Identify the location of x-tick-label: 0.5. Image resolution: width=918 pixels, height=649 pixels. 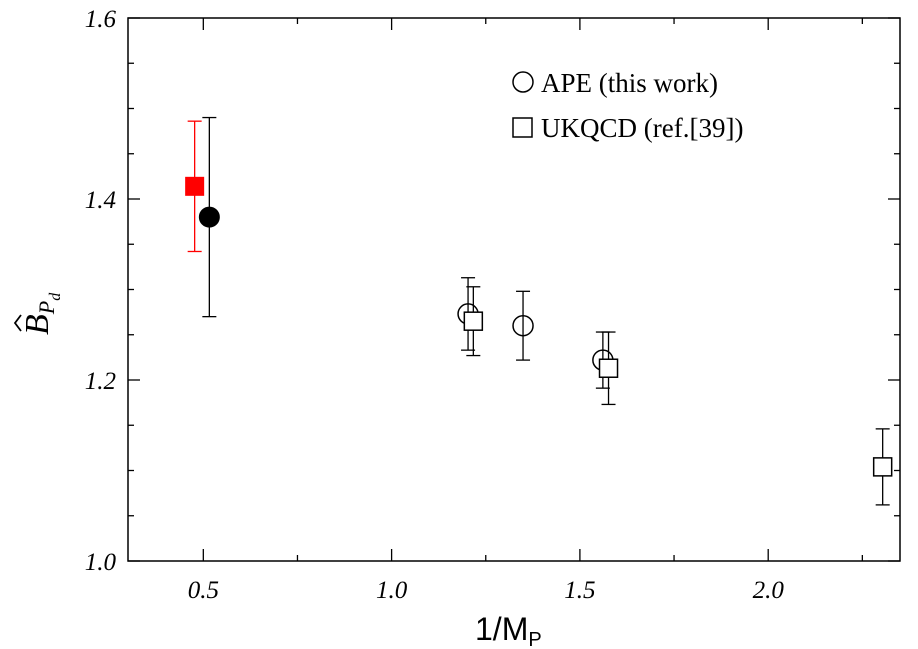
(203, 590).